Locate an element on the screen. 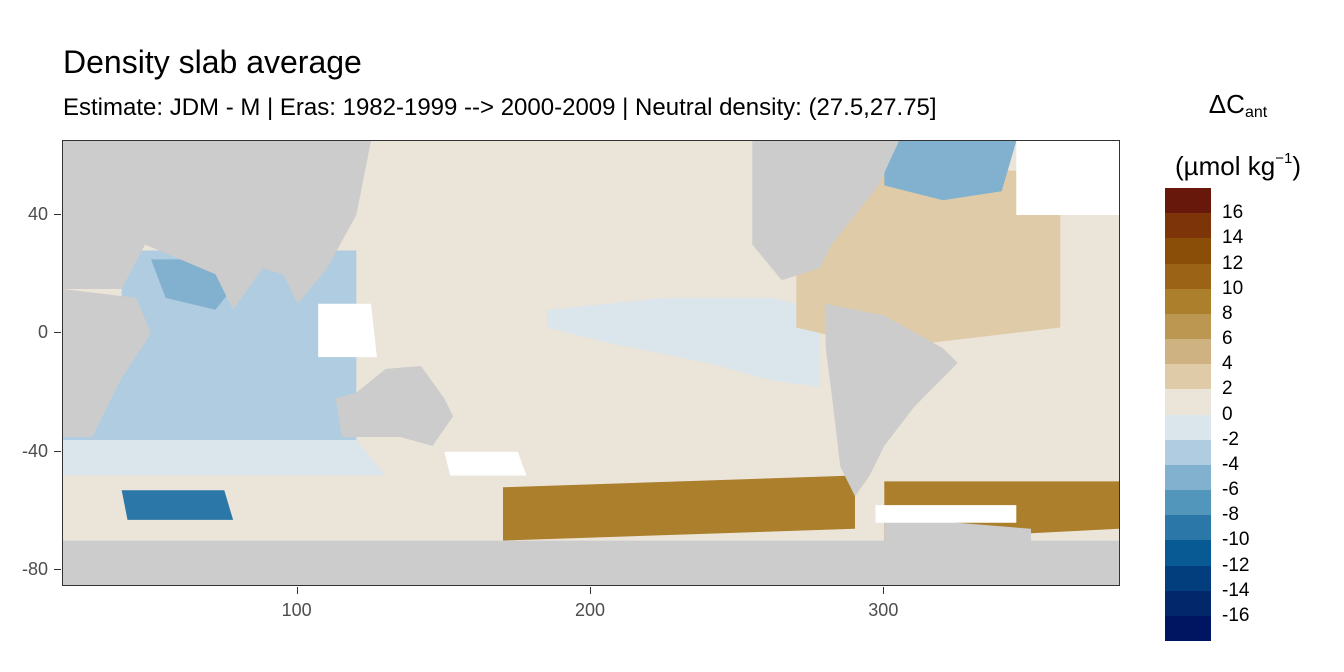 This screenshot has width=1344, height=672. land-eurasia is located at coordinates (217, 225).